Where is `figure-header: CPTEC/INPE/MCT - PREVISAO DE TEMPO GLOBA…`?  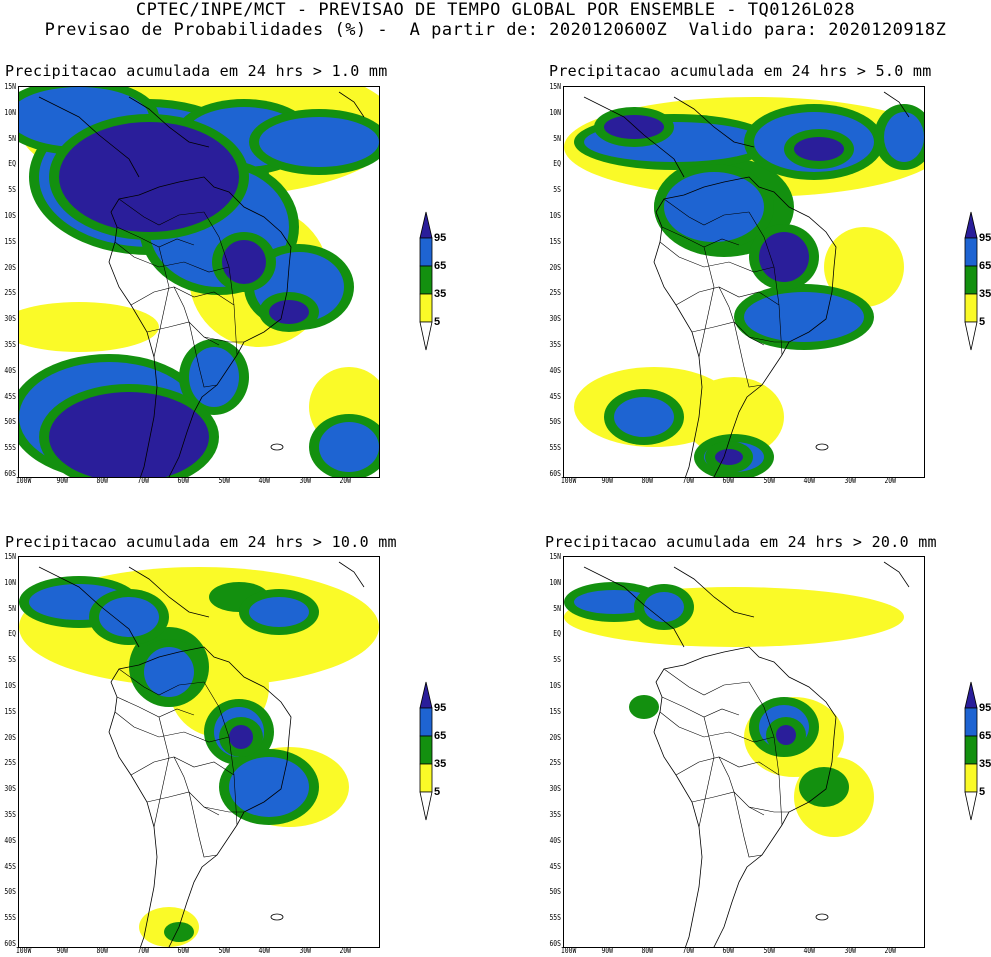 figure-header: CPTEC/INPE/MCT - PREVISAO DE TEMPO GLOBA… is located at coordinates (495, 20).